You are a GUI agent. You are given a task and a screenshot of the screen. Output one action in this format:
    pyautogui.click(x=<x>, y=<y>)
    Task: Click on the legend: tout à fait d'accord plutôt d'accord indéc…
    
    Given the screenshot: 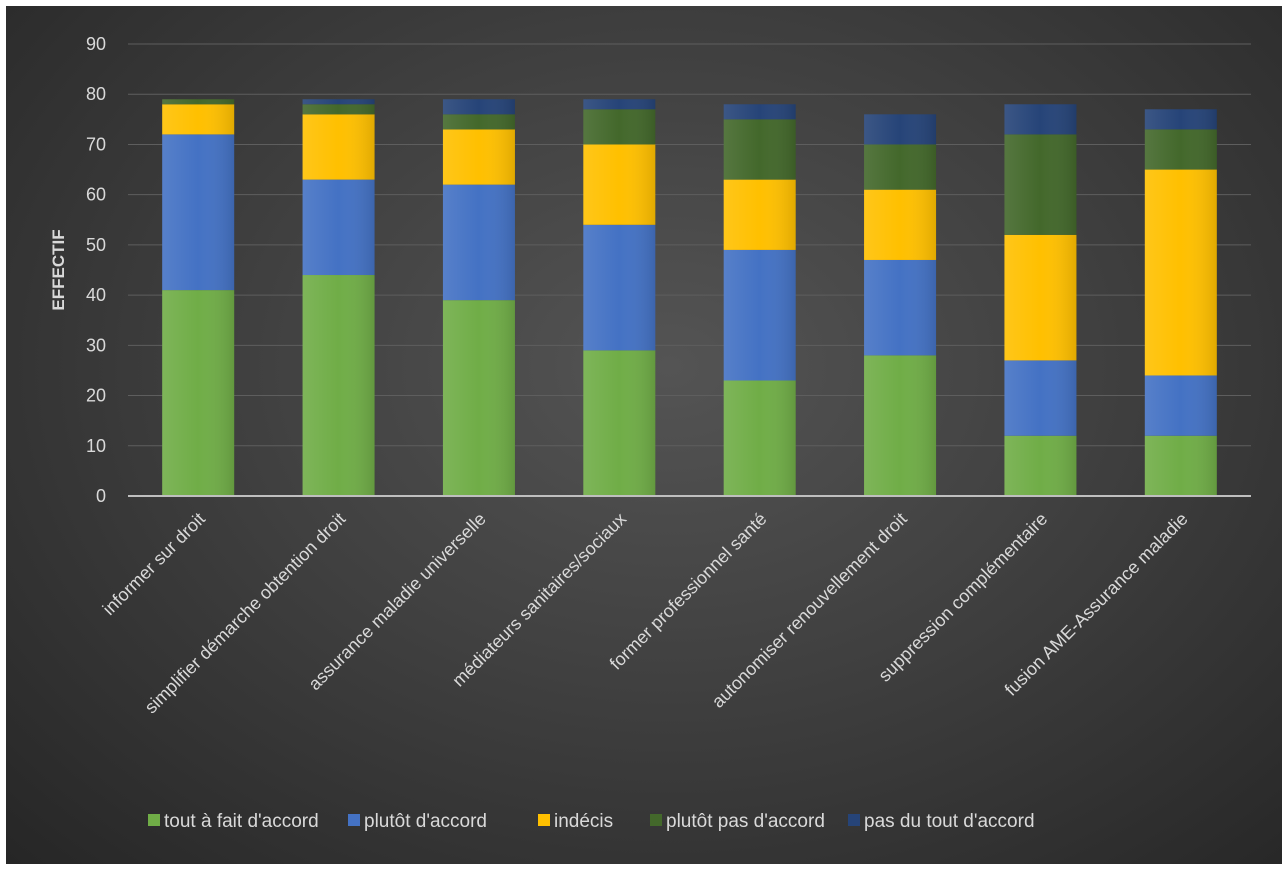 What is the action you would take?
    pyautogui.click(x=591, y=821)
    